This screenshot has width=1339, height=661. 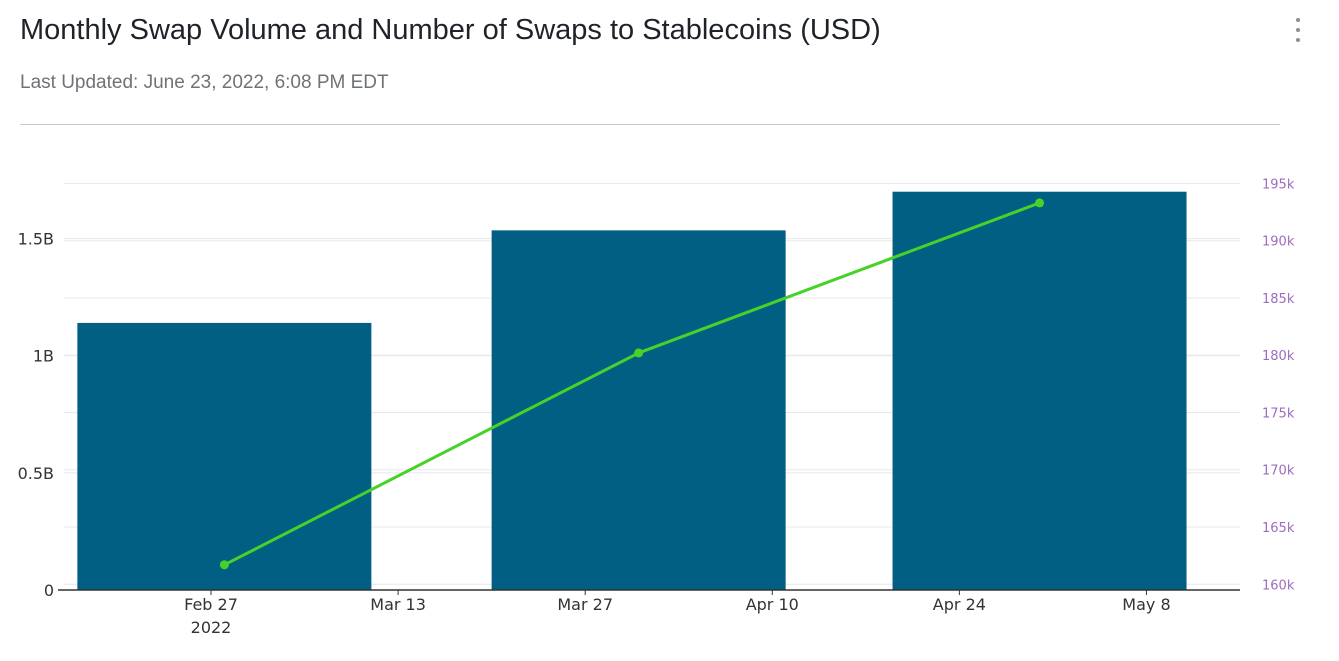 What do you see at coordinates (585, 604) in the screenshot?
I see `x-tick-label: Mar 27` at bounding box center [585, 604].